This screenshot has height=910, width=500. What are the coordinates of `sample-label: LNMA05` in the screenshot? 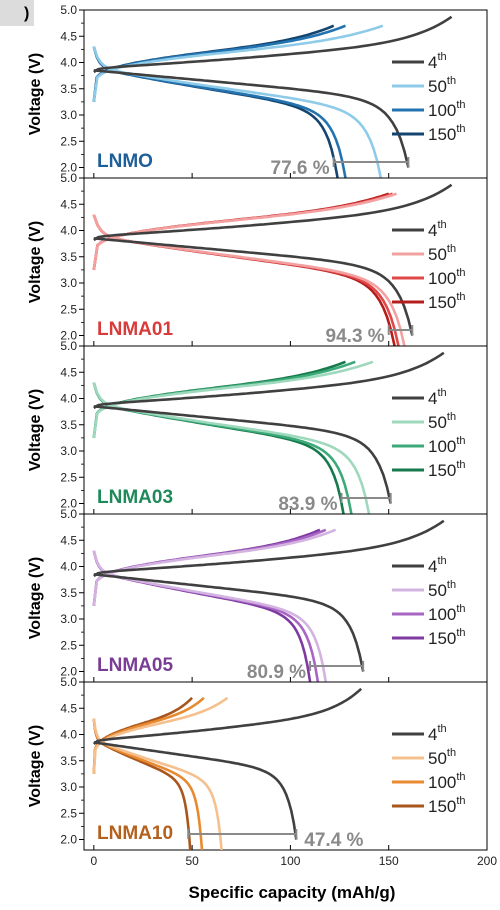 It's located at (135, 665).